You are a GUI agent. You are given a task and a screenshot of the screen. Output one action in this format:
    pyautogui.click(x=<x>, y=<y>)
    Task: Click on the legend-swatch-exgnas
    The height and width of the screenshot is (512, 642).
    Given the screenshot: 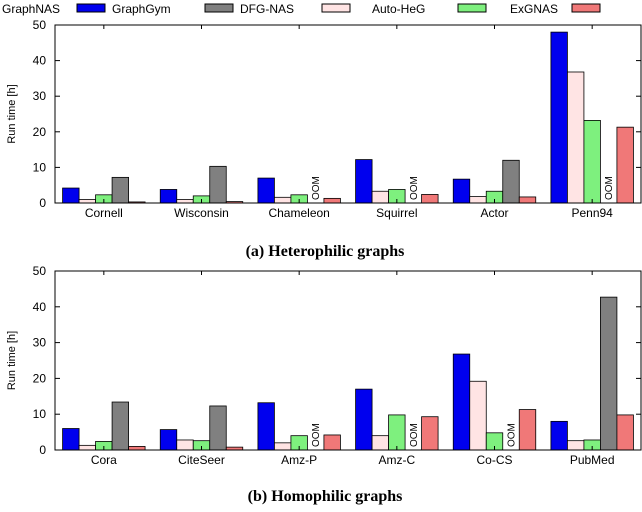 What is the action you would take?
    pyautogui.click(x=586, y=8)
    